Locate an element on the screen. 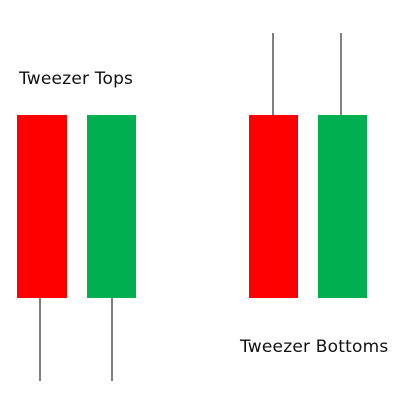 Image resolution: width=404 pixels, height=401 pixels. tops-red-candle-body is located at coordinates (42, 206).